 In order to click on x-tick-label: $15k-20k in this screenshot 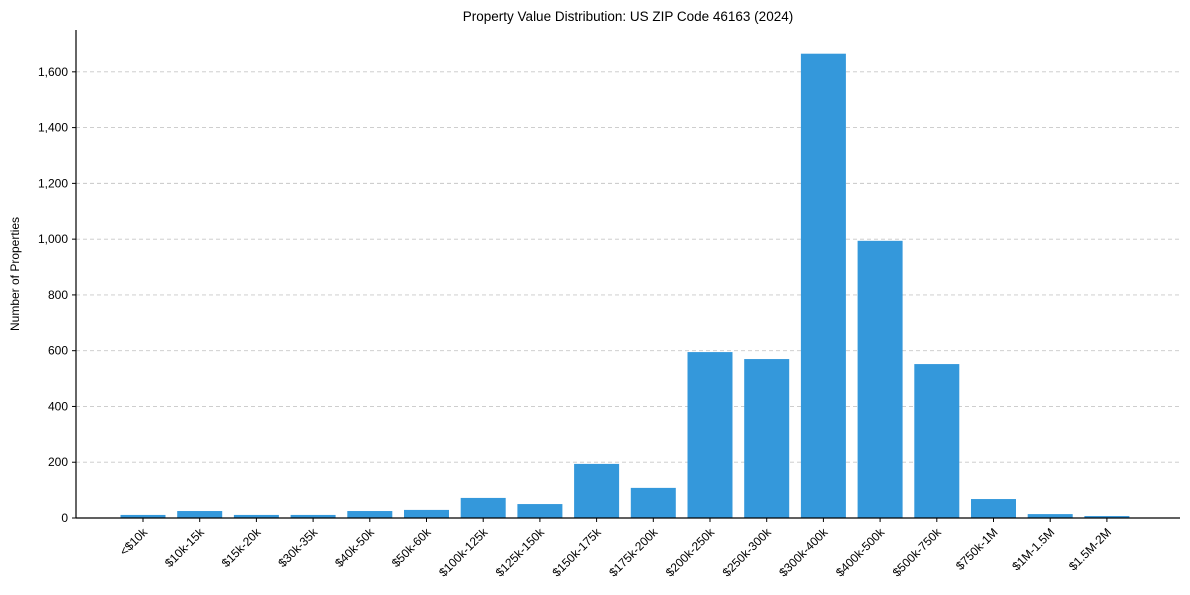, I will do `click(242, 548)`.